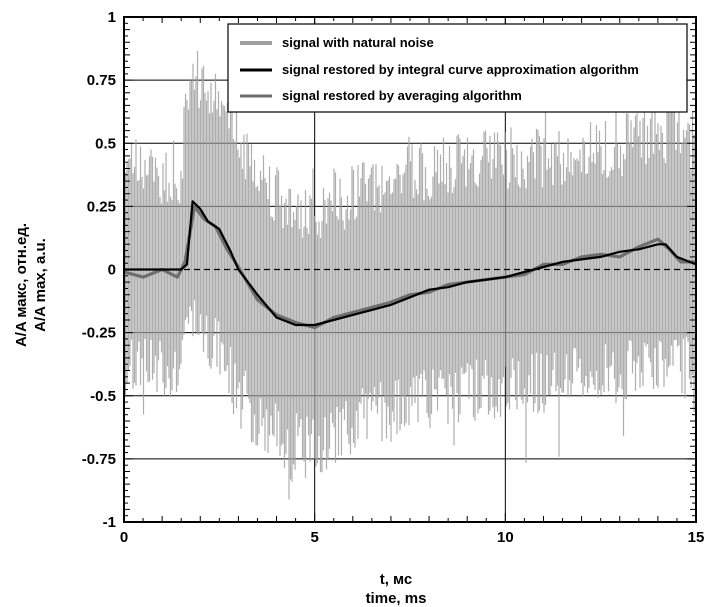 This screenshot has width=705, height=607. Describe the element at coordinates (396, 598) in the screenshot. I see `x-axis-title-en: time, ms` at that location.